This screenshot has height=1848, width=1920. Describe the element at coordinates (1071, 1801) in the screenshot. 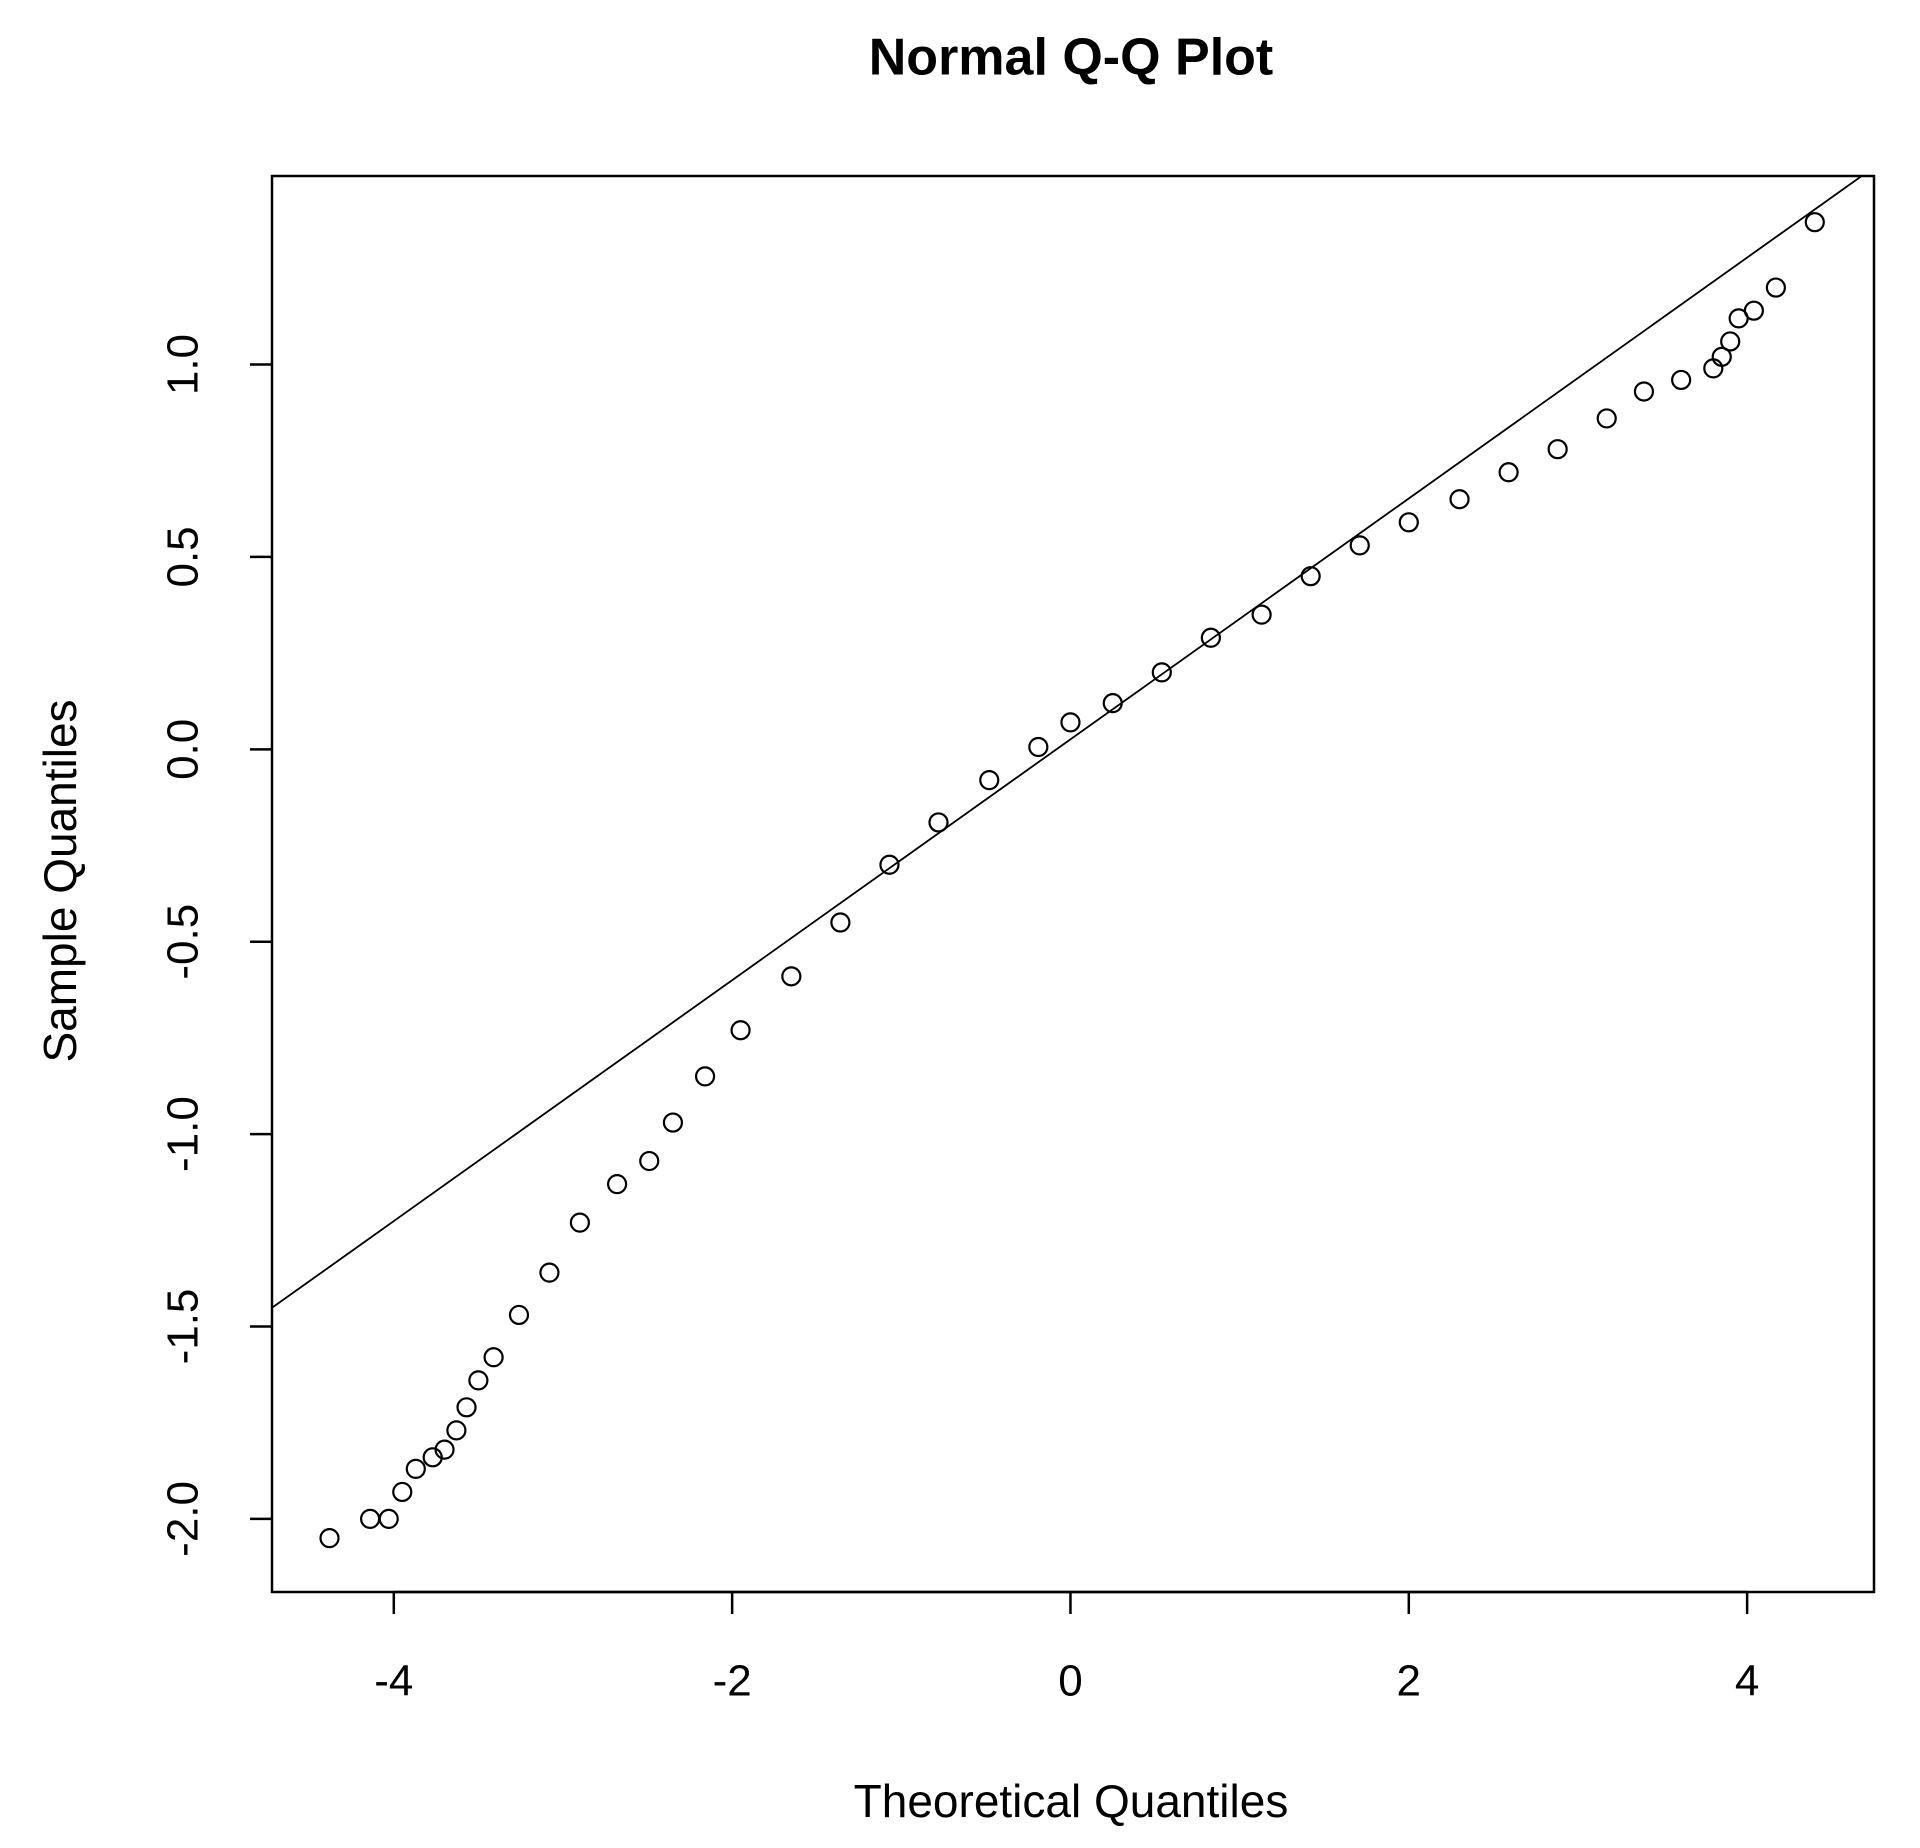

I see `x-axis-label: Theoretical Quantiles` at that location.